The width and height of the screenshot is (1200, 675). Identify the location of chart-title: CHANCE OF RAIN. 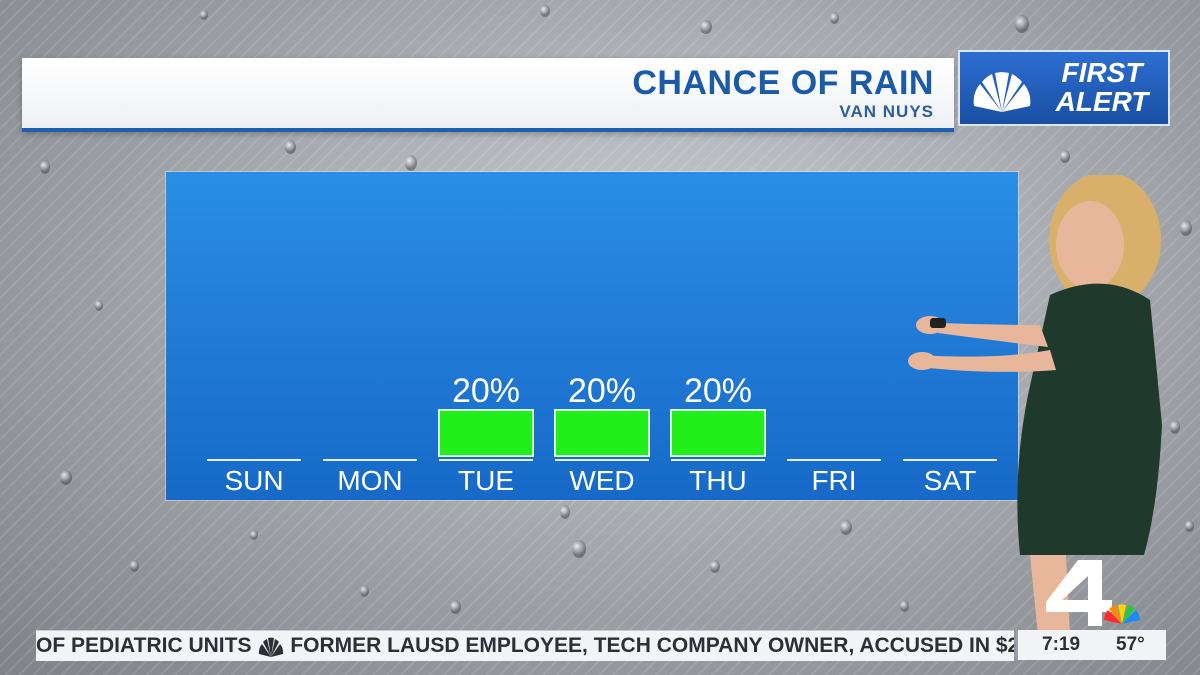
(783, 83).